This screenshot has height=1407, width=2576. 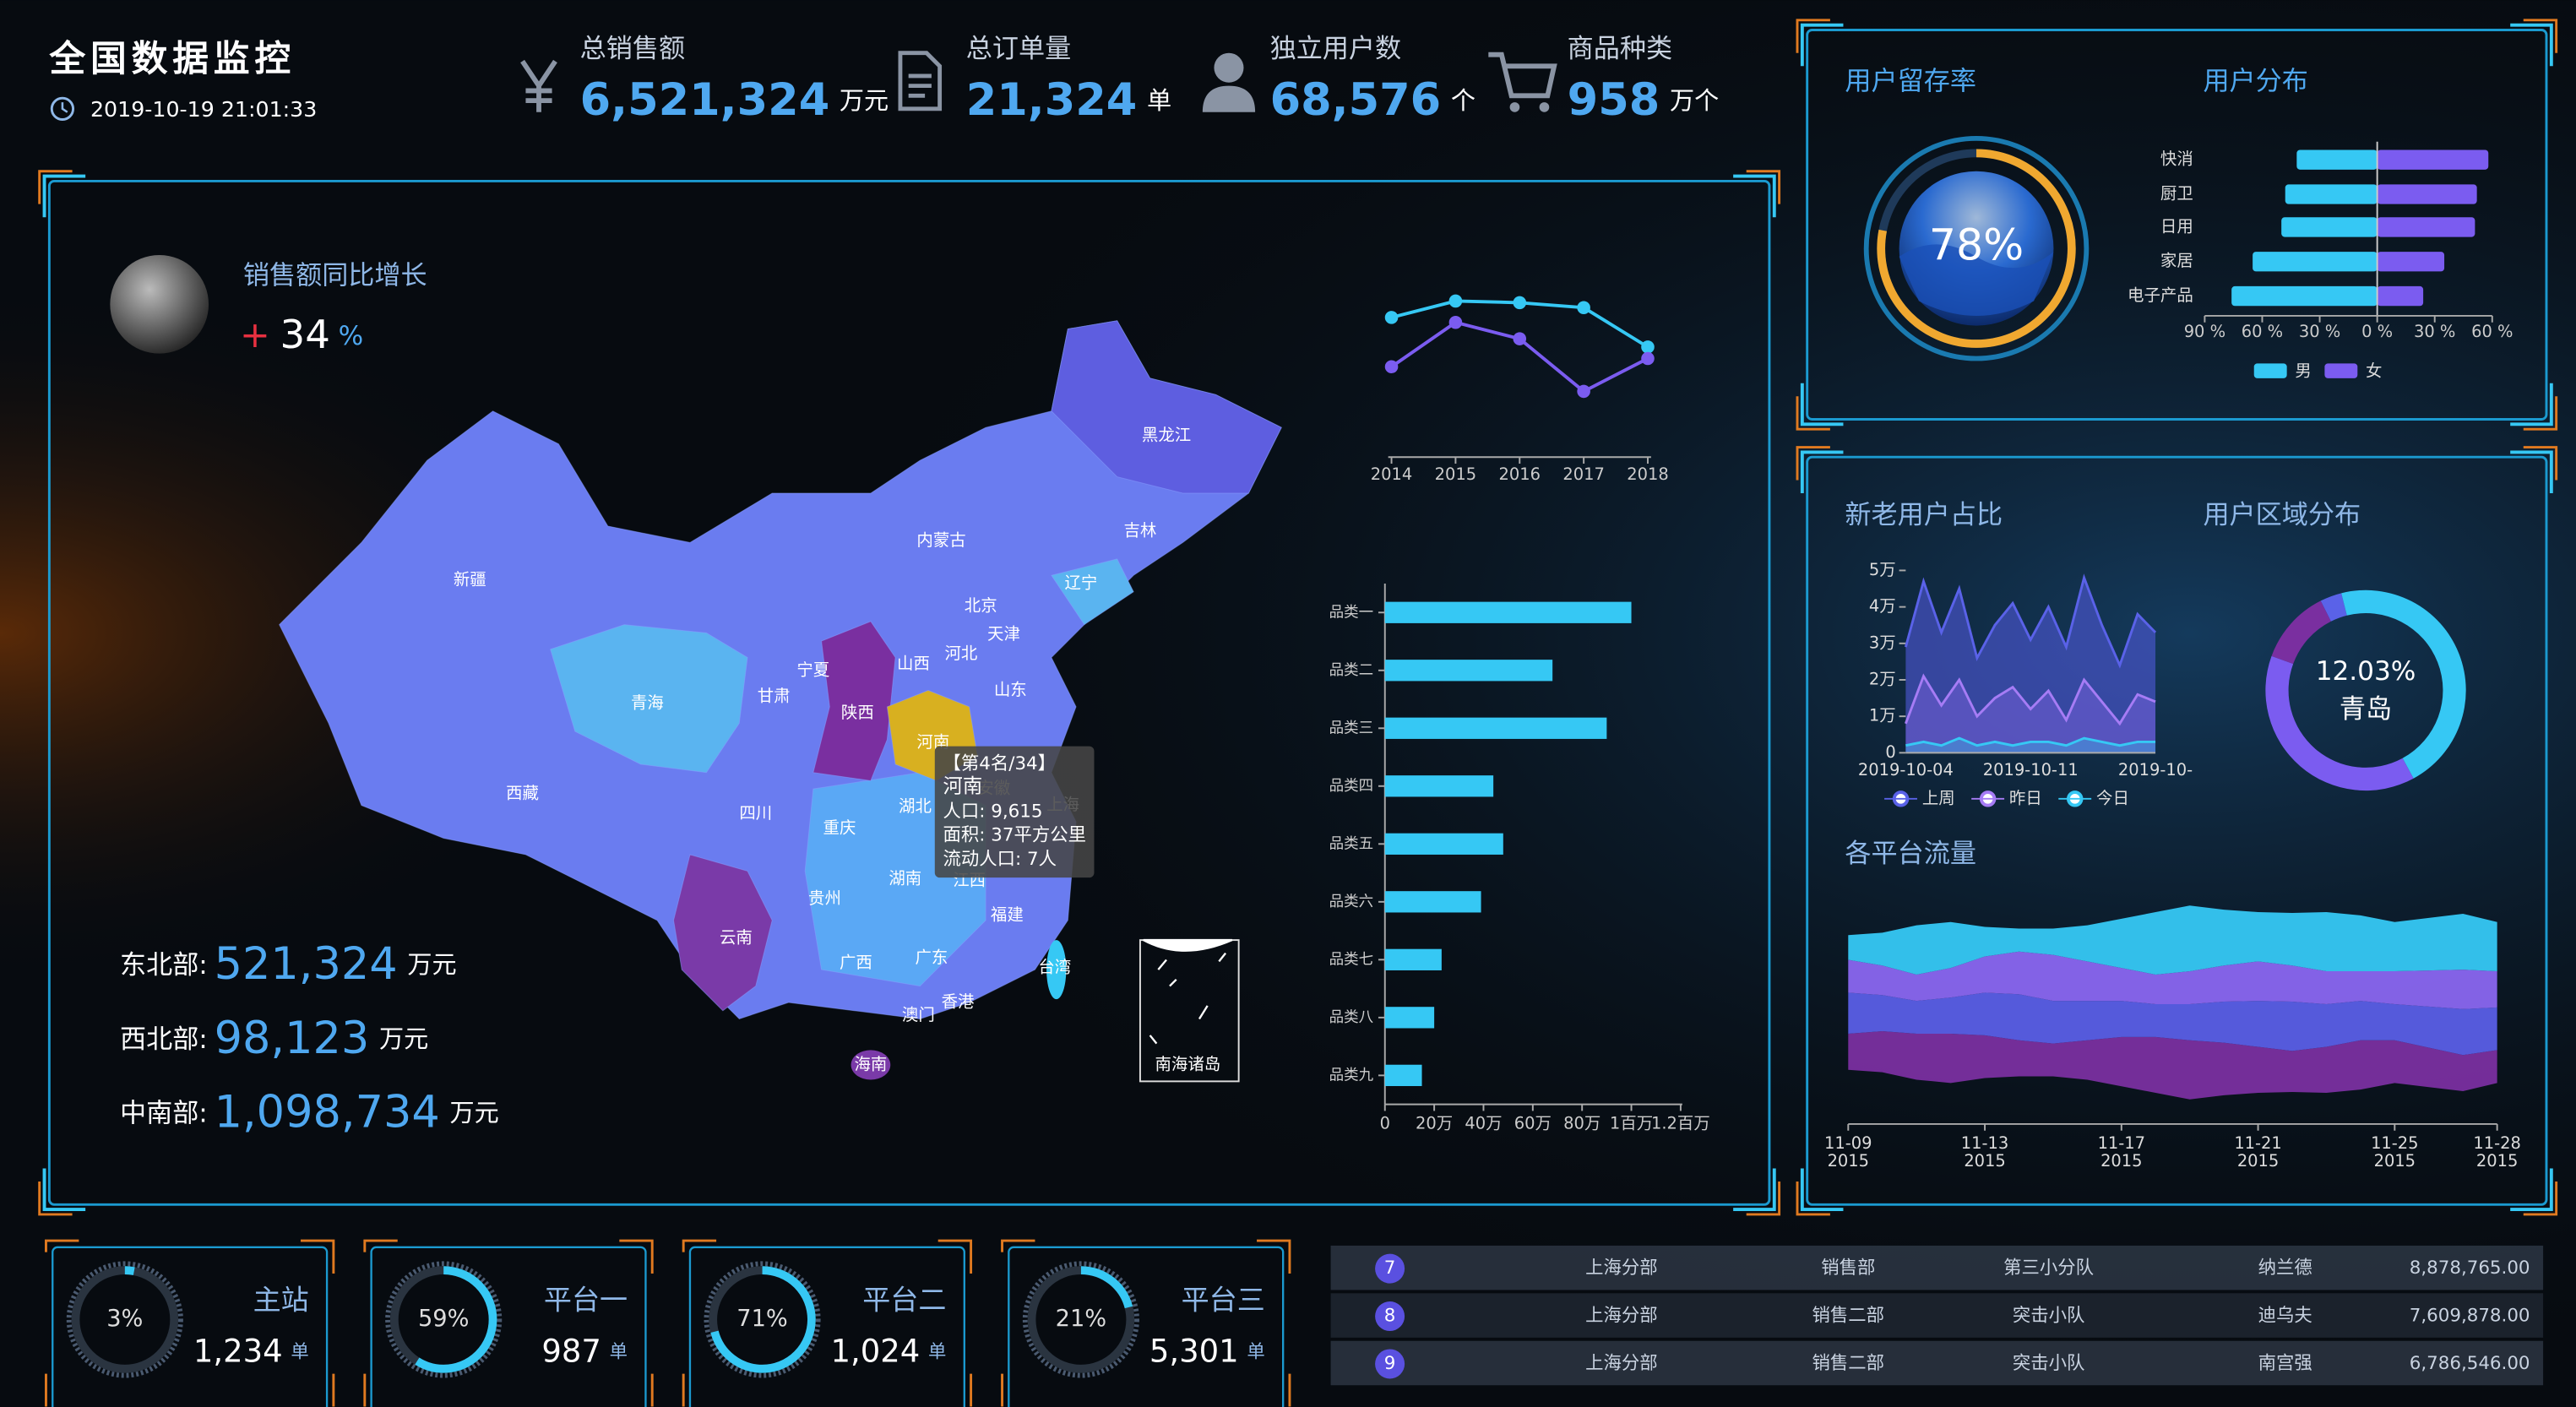 I want to click on kpi-value: 6,521,324 万元, so click(x=734, y=100).